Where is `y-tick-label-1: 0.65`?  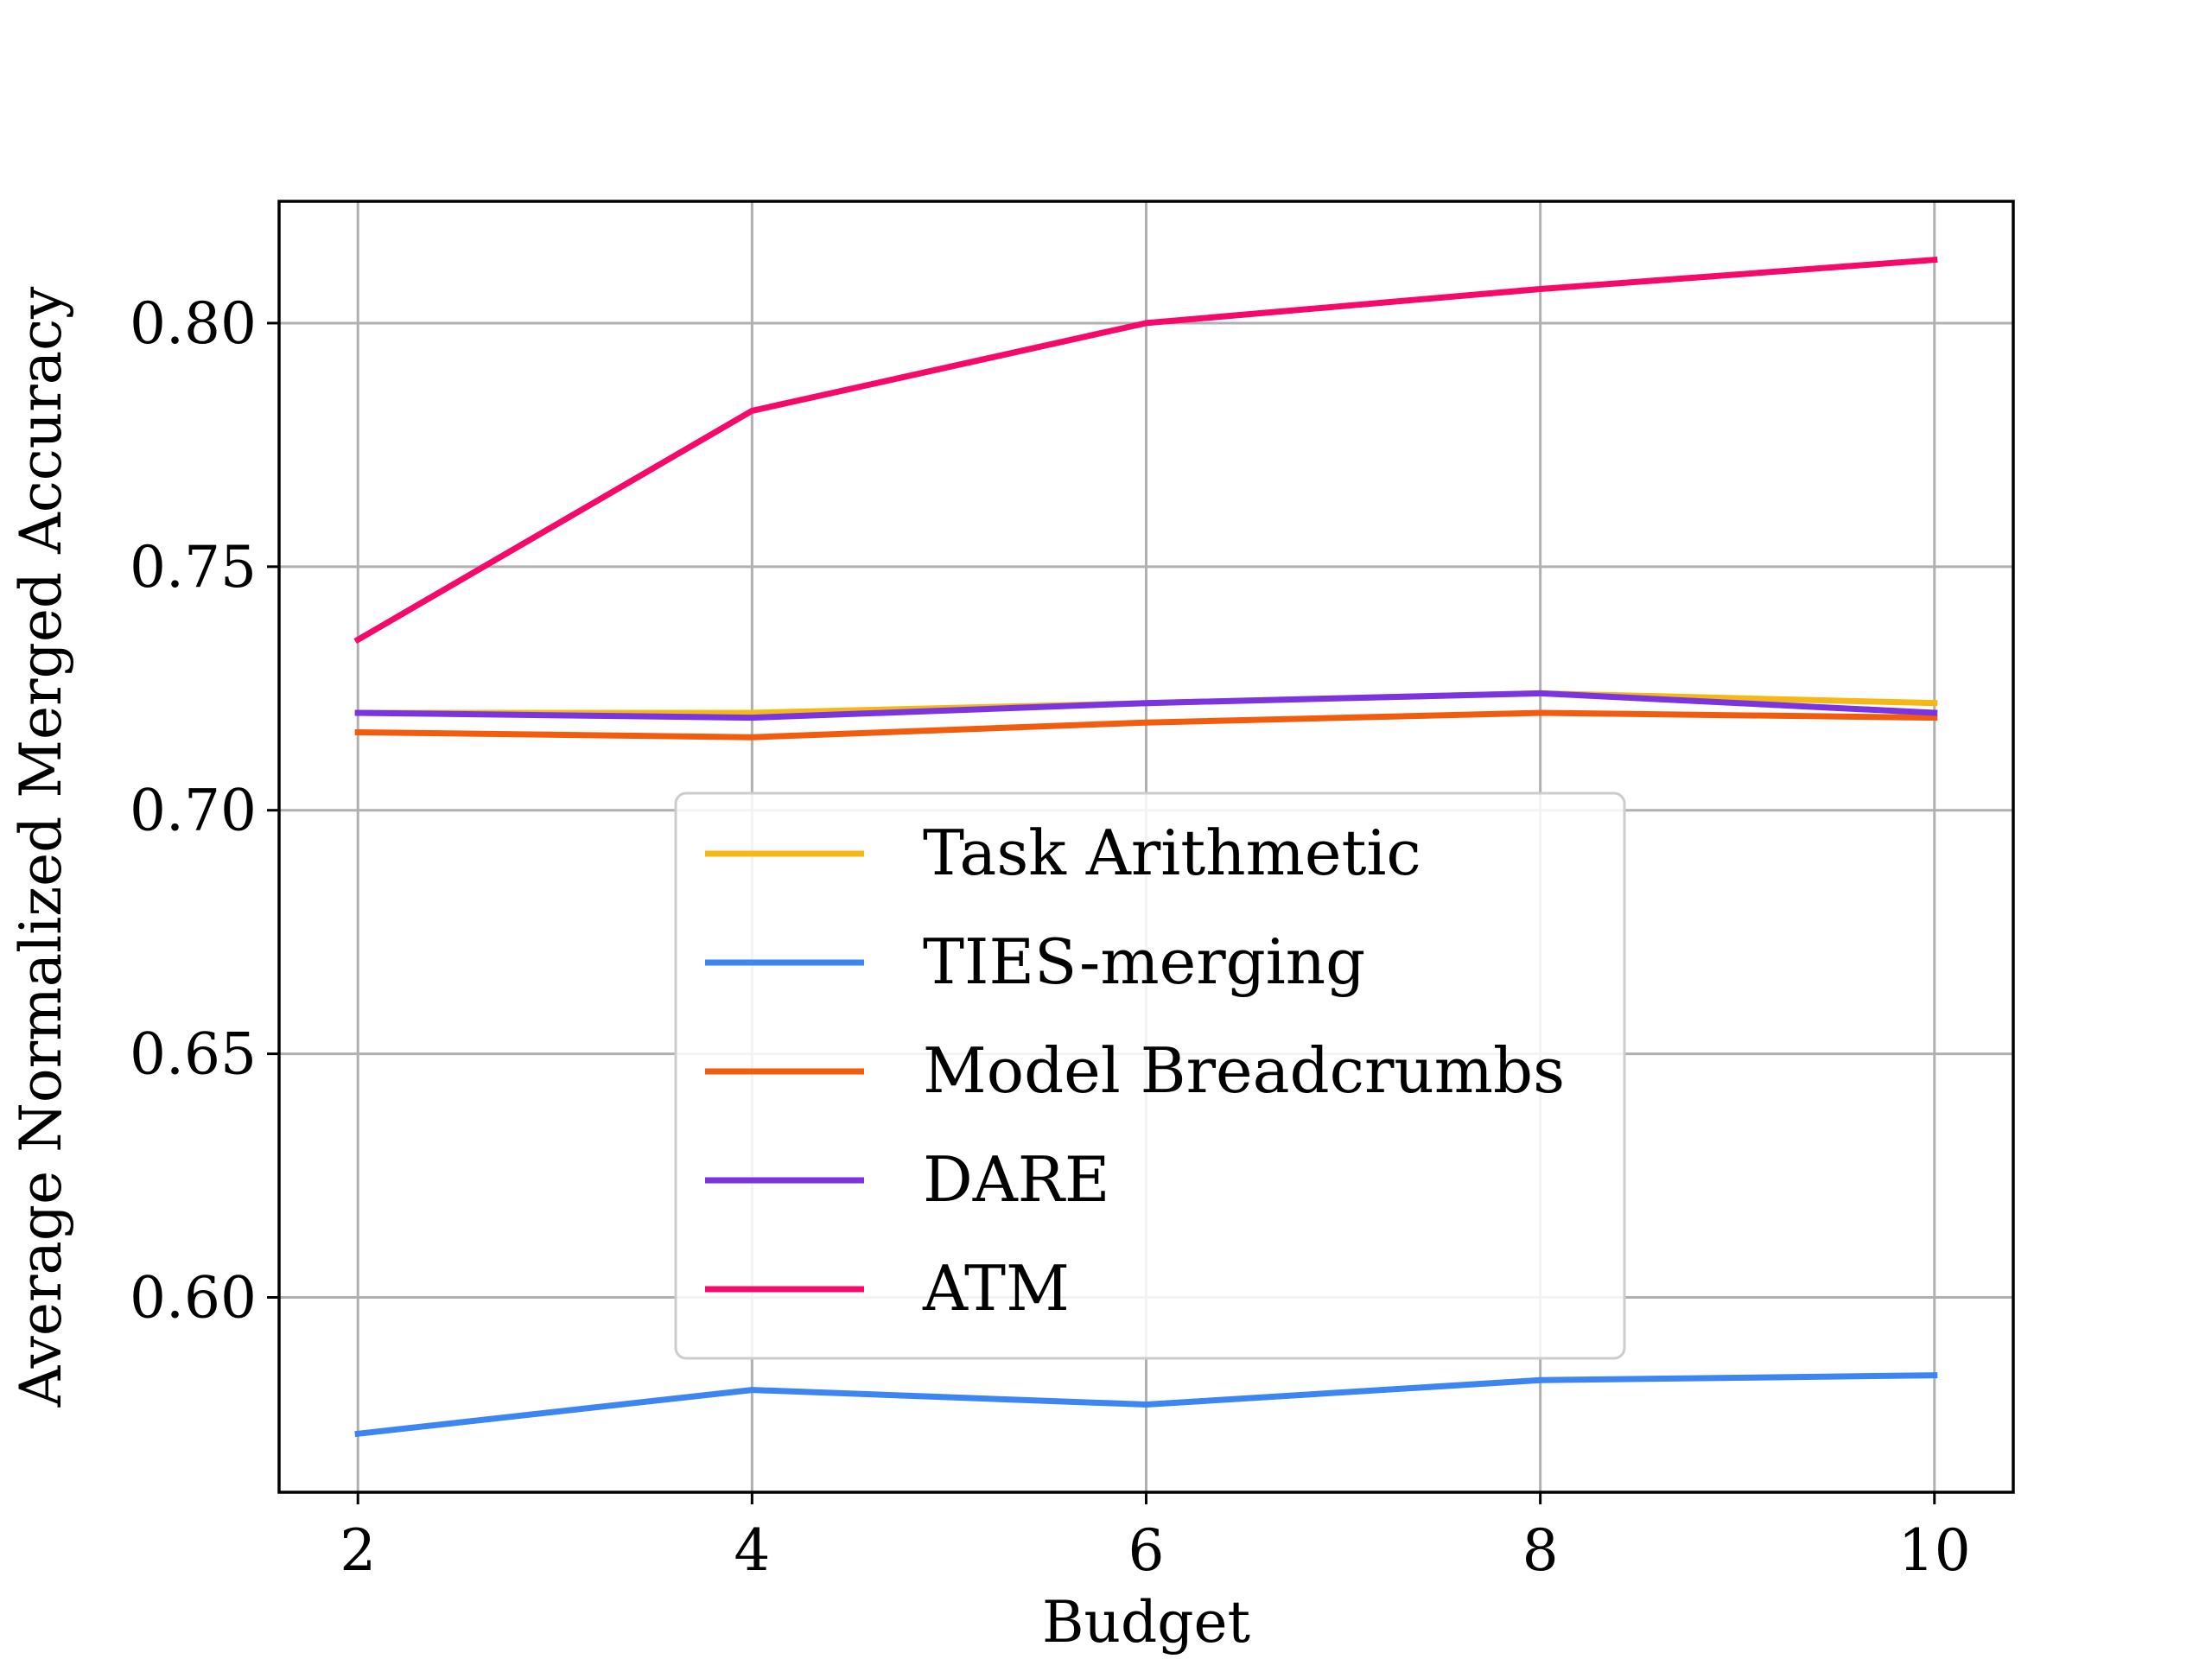
y-tick-label-1: 0.65 is located at coordinates (193, 1054).